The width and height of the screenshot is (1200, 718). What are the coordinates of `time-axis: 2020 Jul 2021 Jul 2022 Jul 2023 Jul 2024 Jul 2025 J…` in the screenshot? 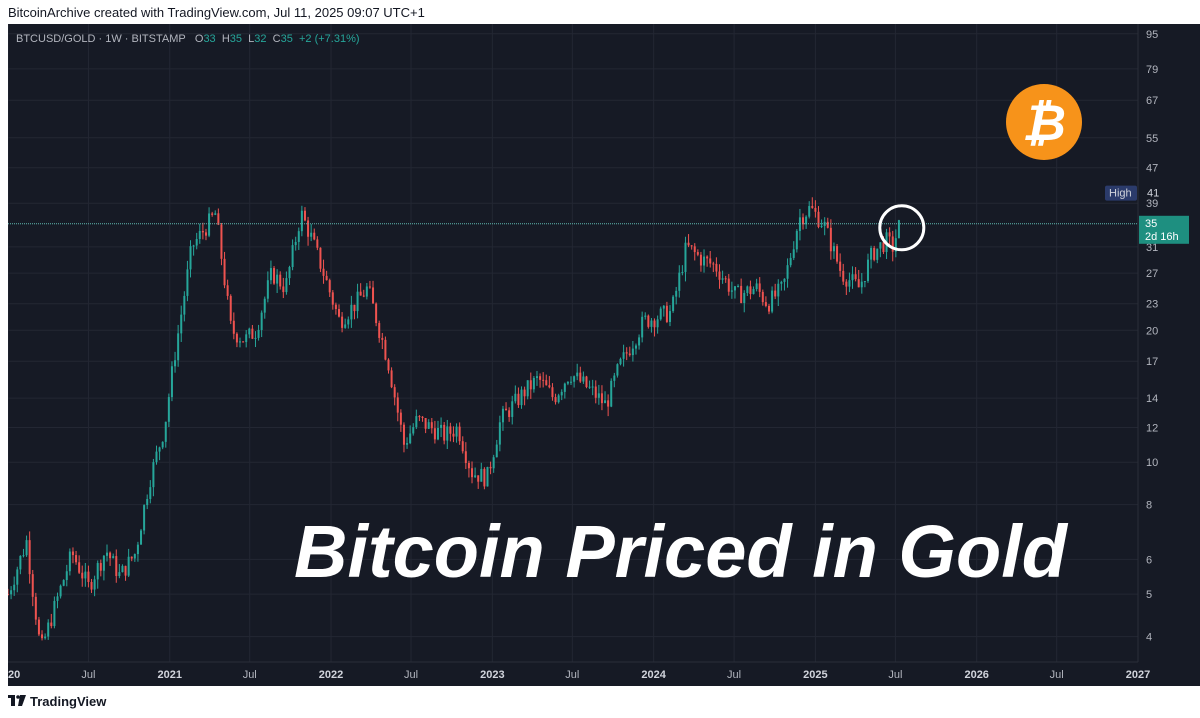 It's located at (579, 675).